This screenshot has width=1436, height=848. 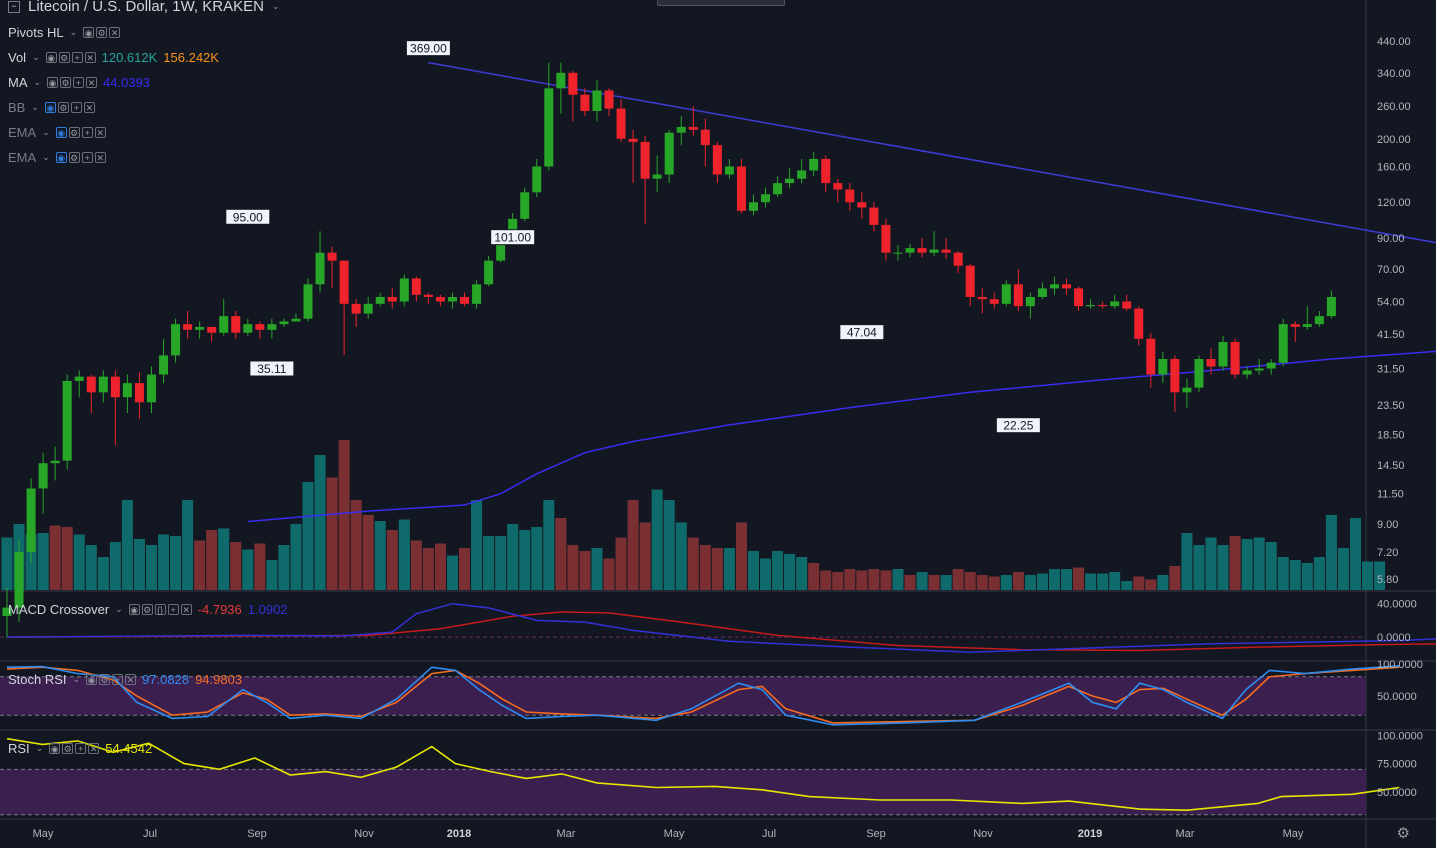 What do you see at coordinates (703, 774) in the screenshot?
I see `rsi-line` at bounding box center [703, 774].